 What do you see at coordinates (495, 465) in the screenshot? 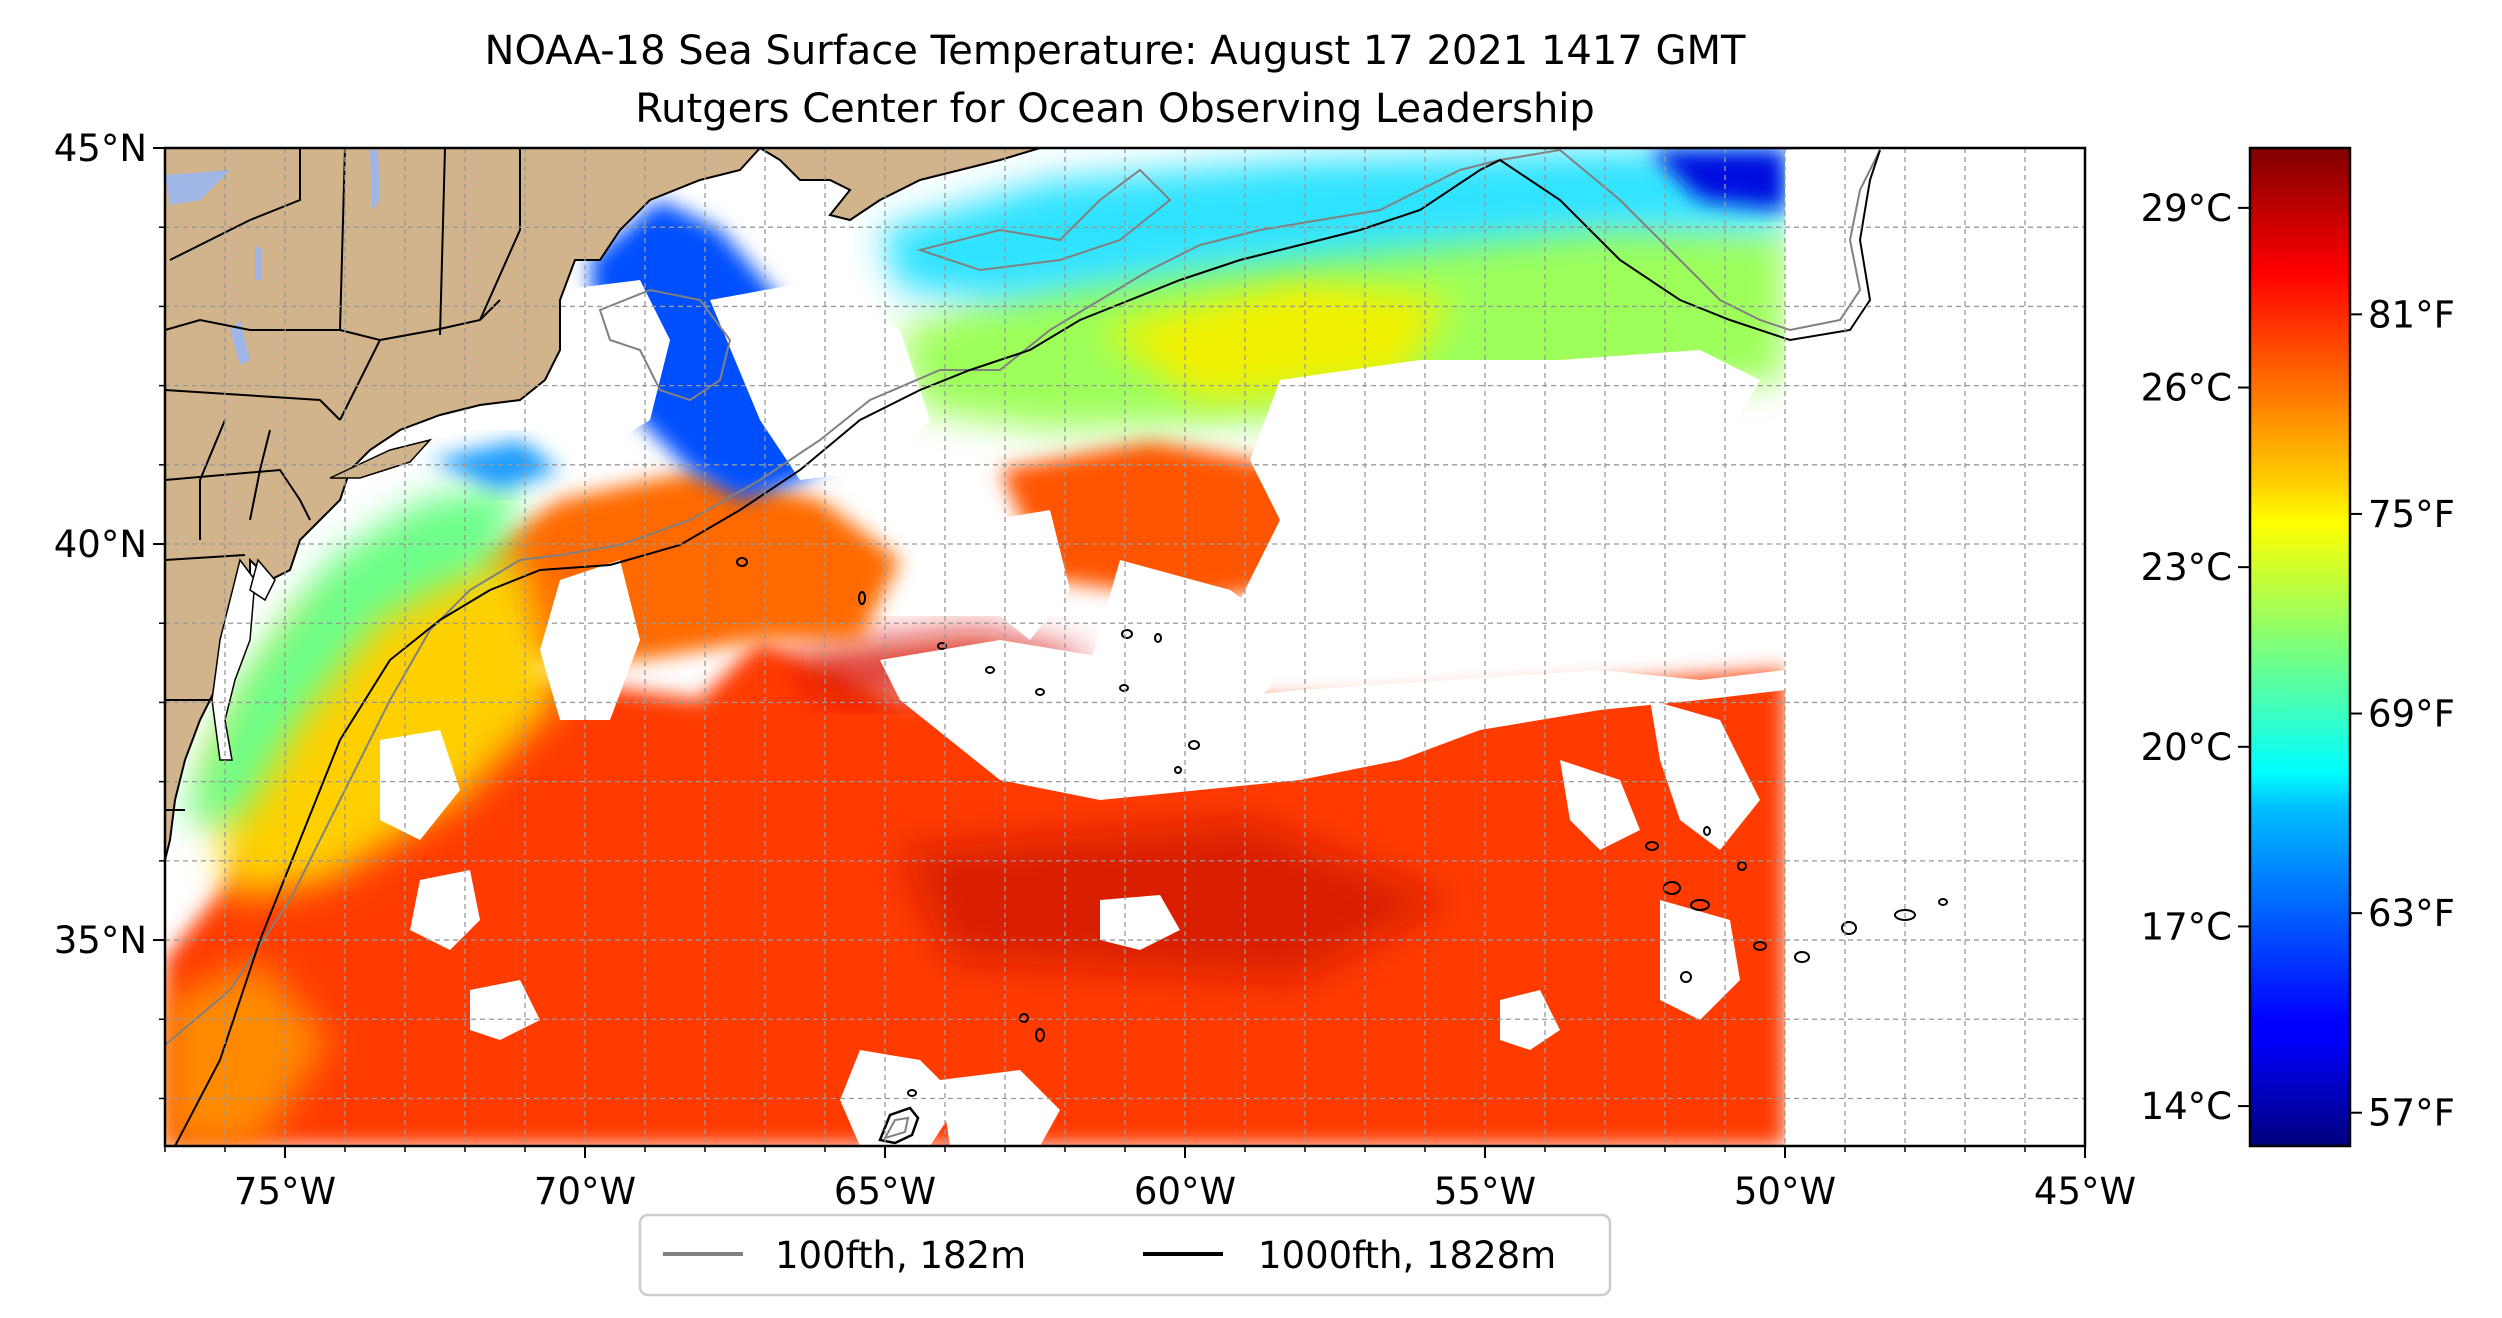
I see `sst-blue-coast-ny` at bounding box center [495, 465].